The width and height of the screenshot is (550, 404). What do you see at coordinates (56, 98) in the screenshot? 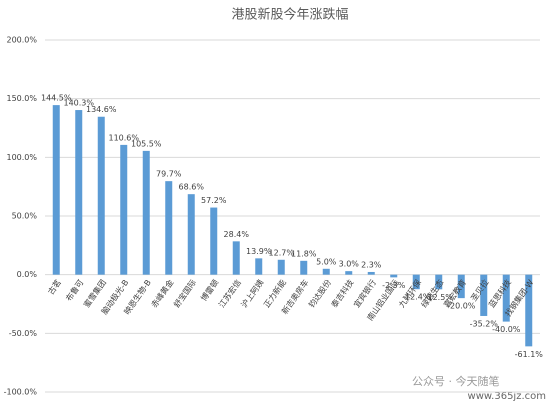
I see `value-label: 144.5%` at bounding box center [56, 98].